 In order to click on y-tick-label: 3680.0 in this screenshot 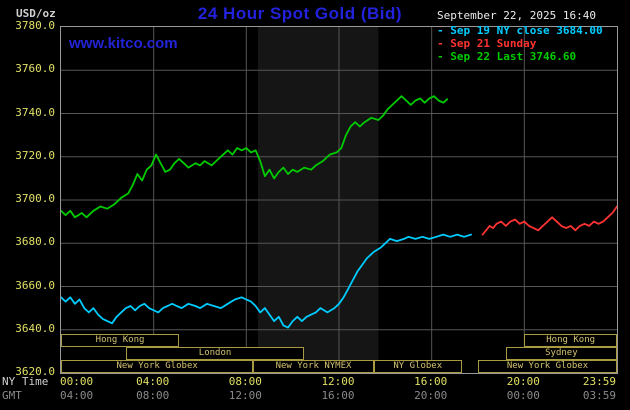, I will do `click(35, 242)`.